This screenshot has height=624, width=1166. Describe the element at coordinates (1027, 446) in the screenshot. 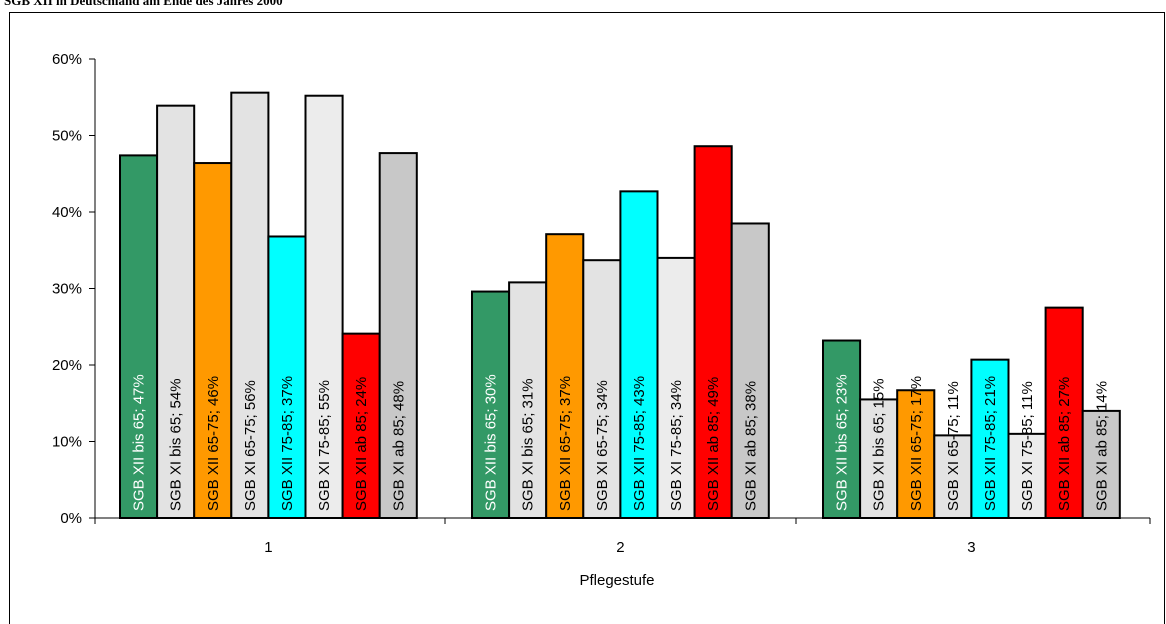

I see `bar-data-label: SGB XI 75-85; 11%` at that location.